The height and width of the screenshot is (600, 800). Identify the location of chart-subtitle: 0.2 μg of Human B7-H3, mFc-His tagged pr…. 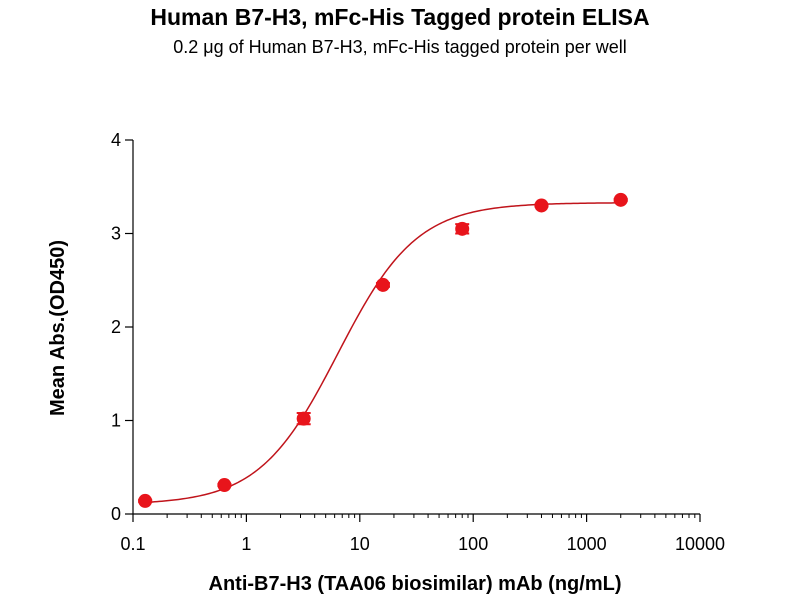
(400, 47).